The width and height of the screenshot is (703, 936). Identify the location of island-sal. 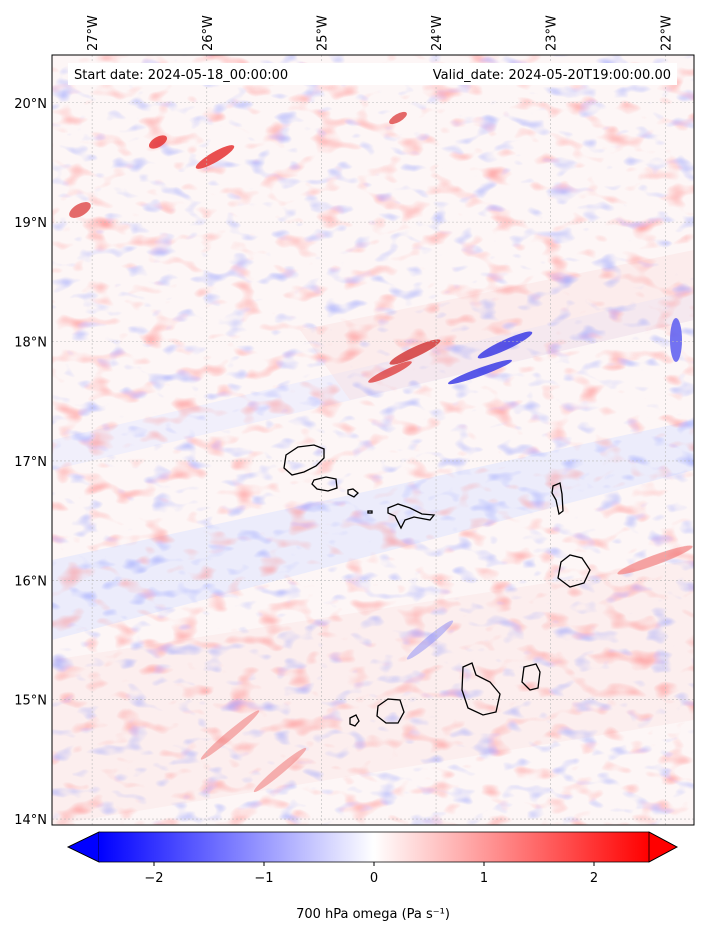
(557, 499).